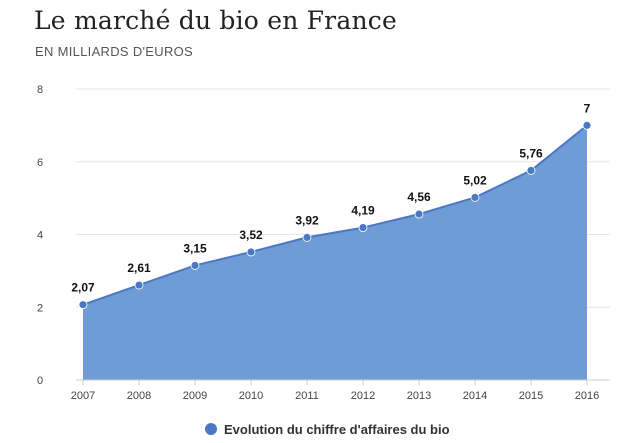  I want to click on y-tick-label: 2, so click(40, 308).